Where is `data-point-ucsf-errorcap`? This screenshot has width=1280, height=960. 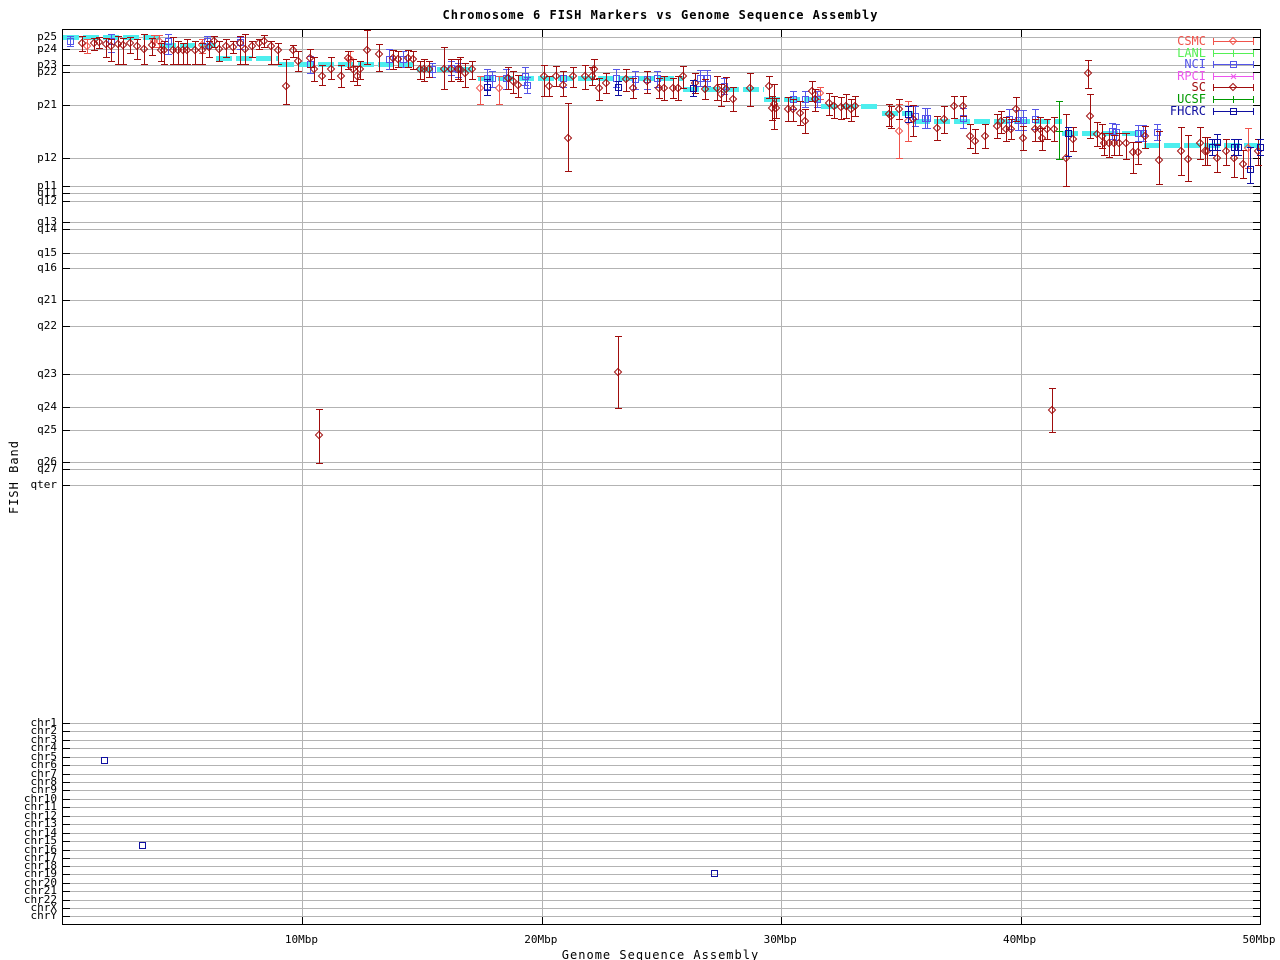 data-point-ucsf-errorcap is located at coordinates (1059, 101).